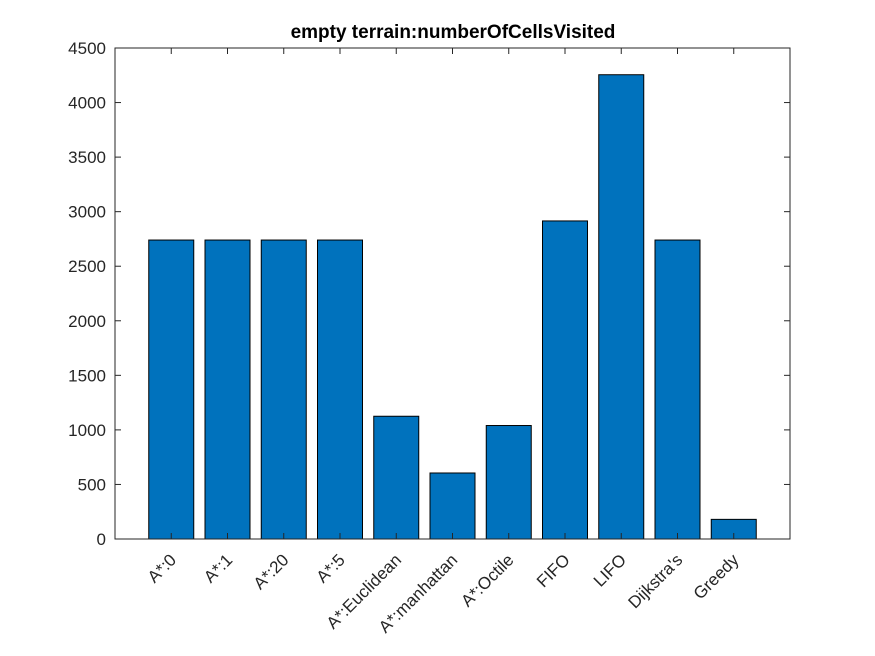 The width and height of the screenshot is (875, 656). What do you see at coordinates (87, 375) in the screenshot?
I see `y-tick-label-3: 1500` at bounding box center [87, 375].